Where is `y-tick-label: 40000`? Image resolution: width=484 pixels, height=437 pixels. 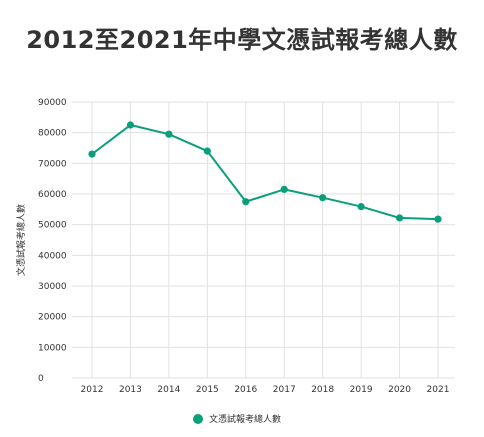
y-tick-label: 40000 is located at coordinates (52, 256).